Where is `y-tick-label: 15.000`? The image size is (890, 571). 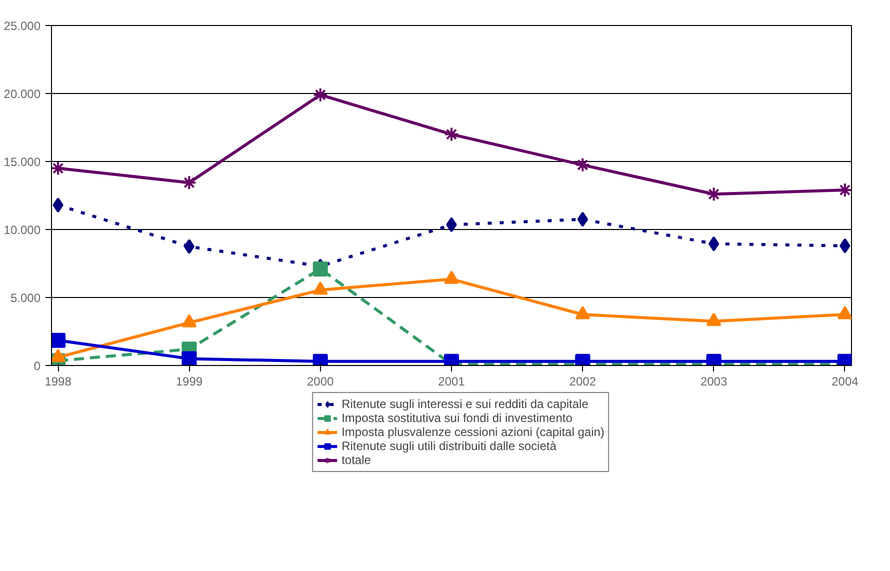
y-tick-label: 15.000 is located at coordinates (22, 162).